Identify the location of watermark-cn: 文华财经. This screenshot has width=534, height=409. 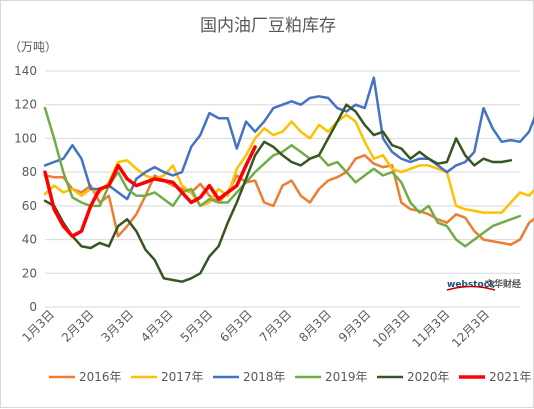
(502, 284).